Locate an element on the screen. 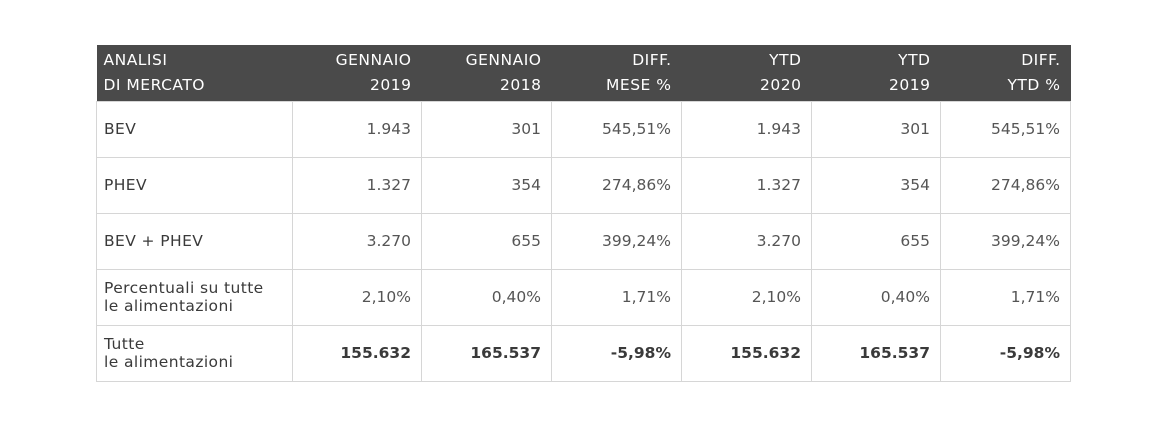 This screenshot has height=445, width=1170. cell-diff-mese: -5,98% is located at coordinates (616, 353).